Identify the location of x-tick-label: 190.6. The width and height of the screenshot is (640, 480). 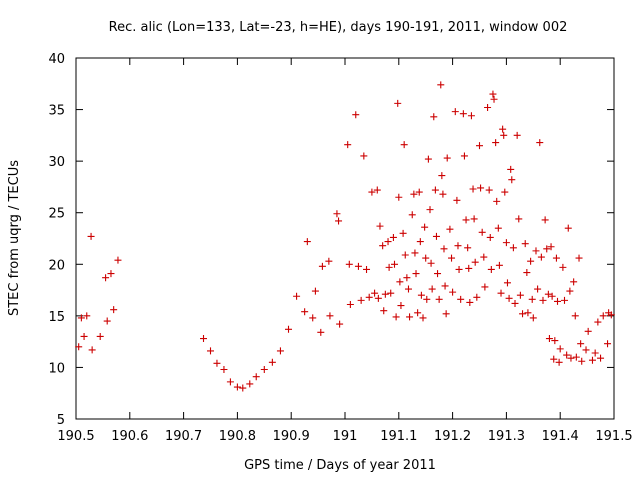
(129, 436).